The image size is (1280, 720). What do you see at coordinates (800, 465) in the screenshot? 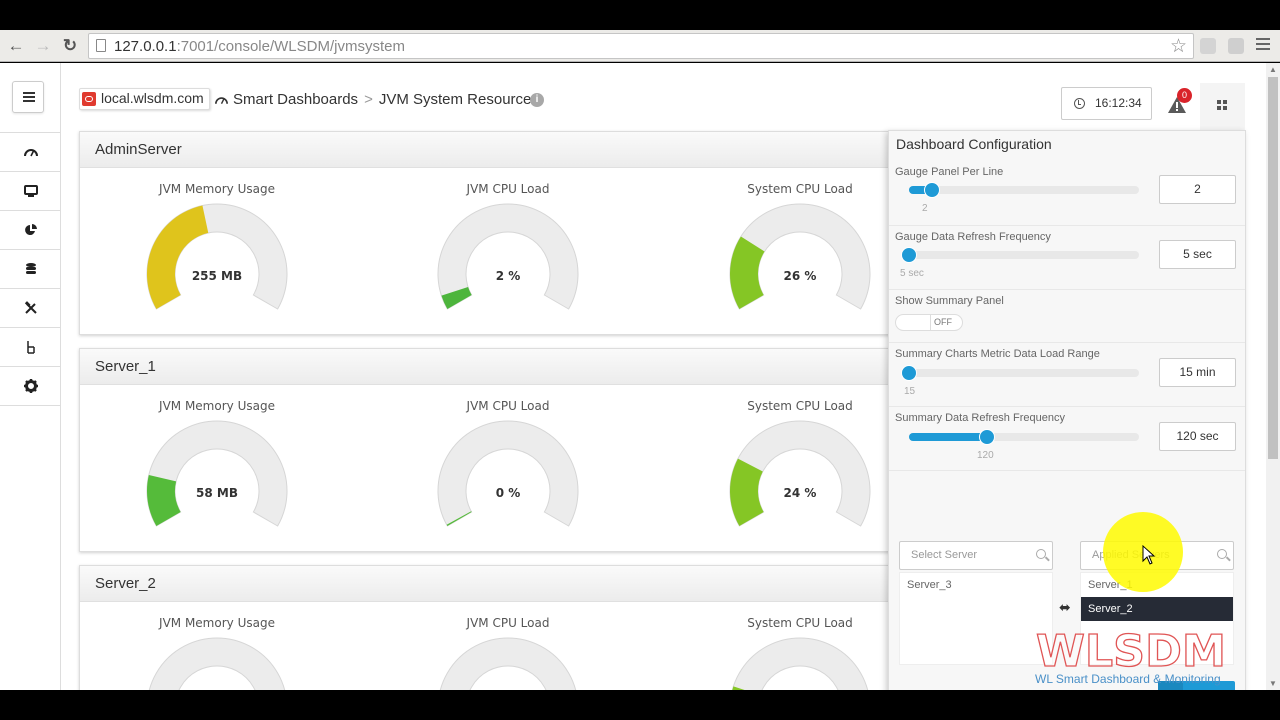
I see `gauge-widget: System CPU Load 24 %` at bounding box center [800, 465].